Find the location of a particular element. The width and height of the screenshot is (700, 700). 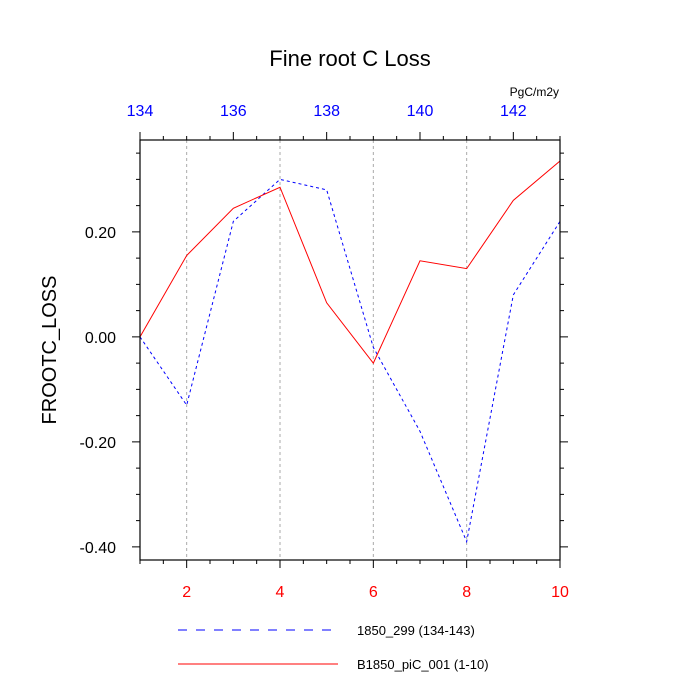

y-tick-label: -0.40 is located at coordinates (98, 548).